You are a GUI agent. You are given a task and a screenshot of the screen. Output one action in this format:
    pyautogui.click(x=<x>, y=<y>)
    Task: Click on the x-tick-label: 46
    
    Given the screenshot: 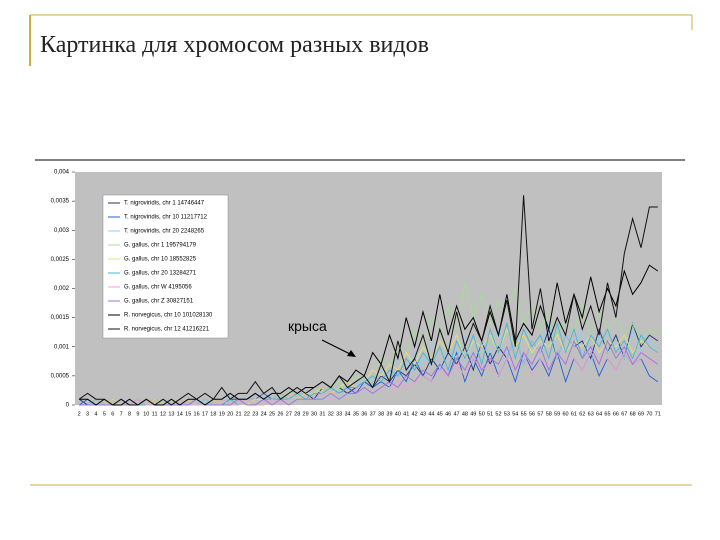 What is the action you would take?
    pyautogui.click(x=448, y=414)
    